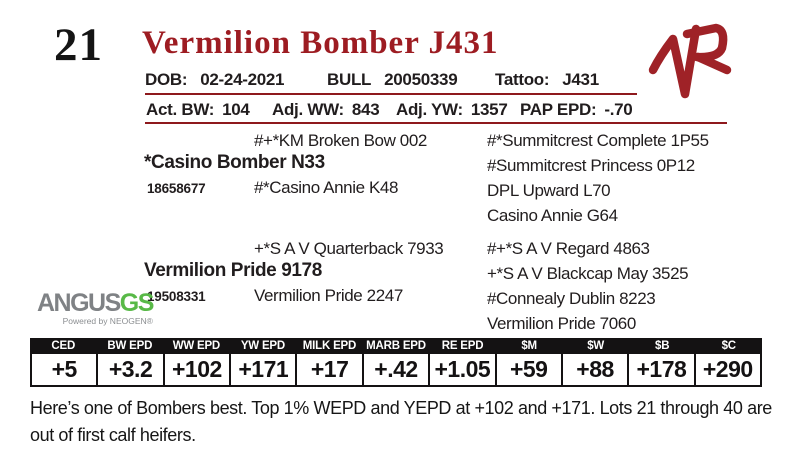 The height and width of the screenshot is (454, 786). Describe the element at coordinates (65, 369) in the screenshot. I see `epd-value-ced: +5` at that location.